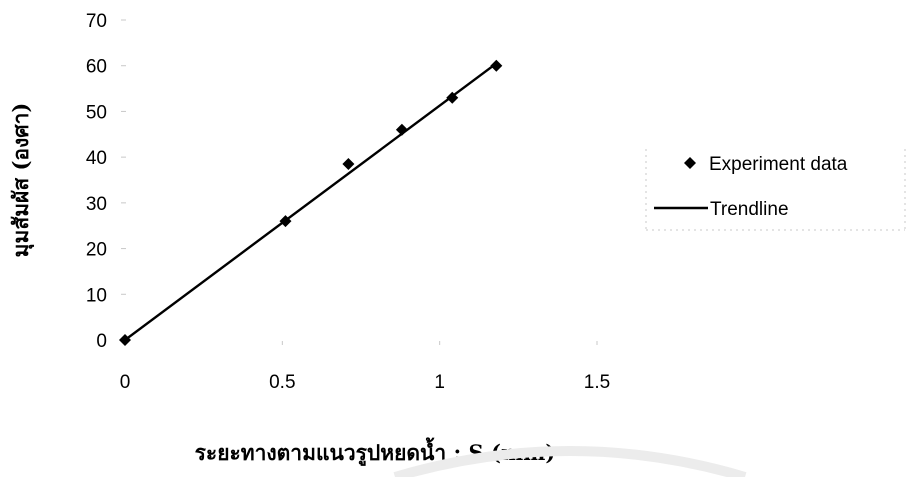 This screenshot has height=477, width=909. I want to click on y-tick-label: 60, so click(96, 67).